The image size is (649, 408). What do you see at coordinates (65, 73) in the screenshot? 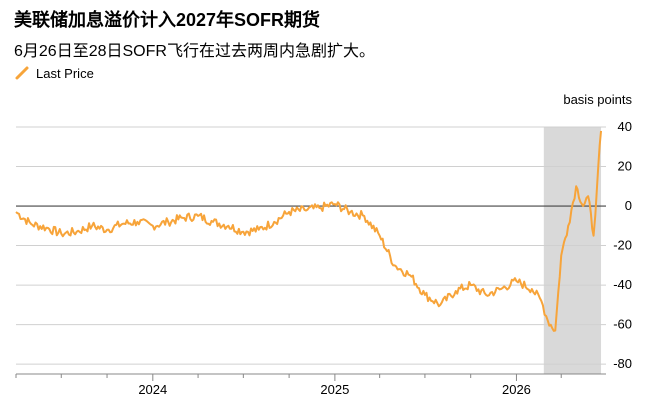
I see `legend-label-last-price: Last Price` at bounding box center [65, 73].